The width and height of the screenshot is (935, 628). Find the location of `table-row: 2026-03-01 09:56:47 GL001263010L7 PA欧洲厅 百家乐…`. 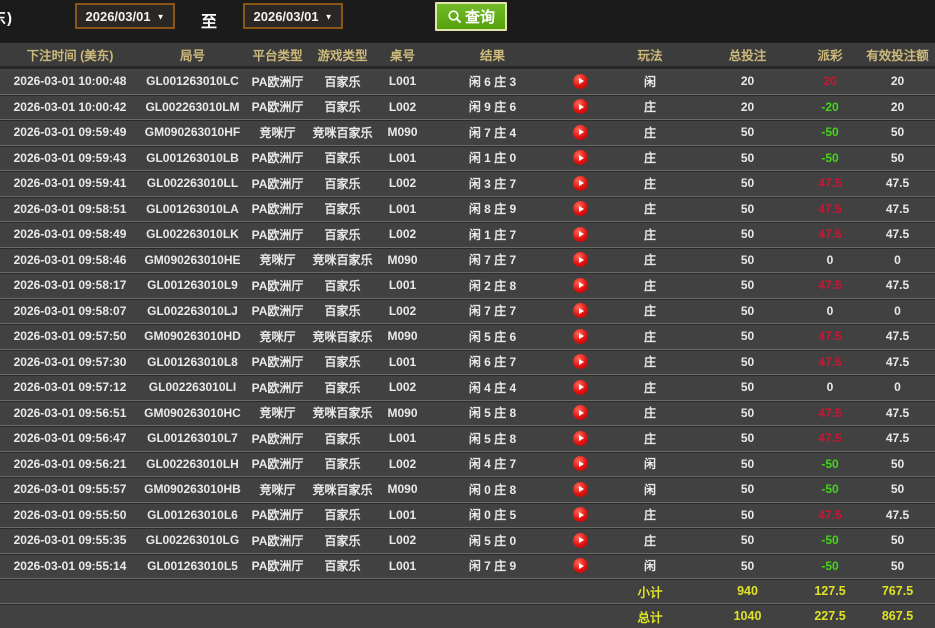

table-row: 2026-03-01 09:56:47 GL001263010L7 PA欧洲厅 百家乐… is located at coordinates (467, 438).